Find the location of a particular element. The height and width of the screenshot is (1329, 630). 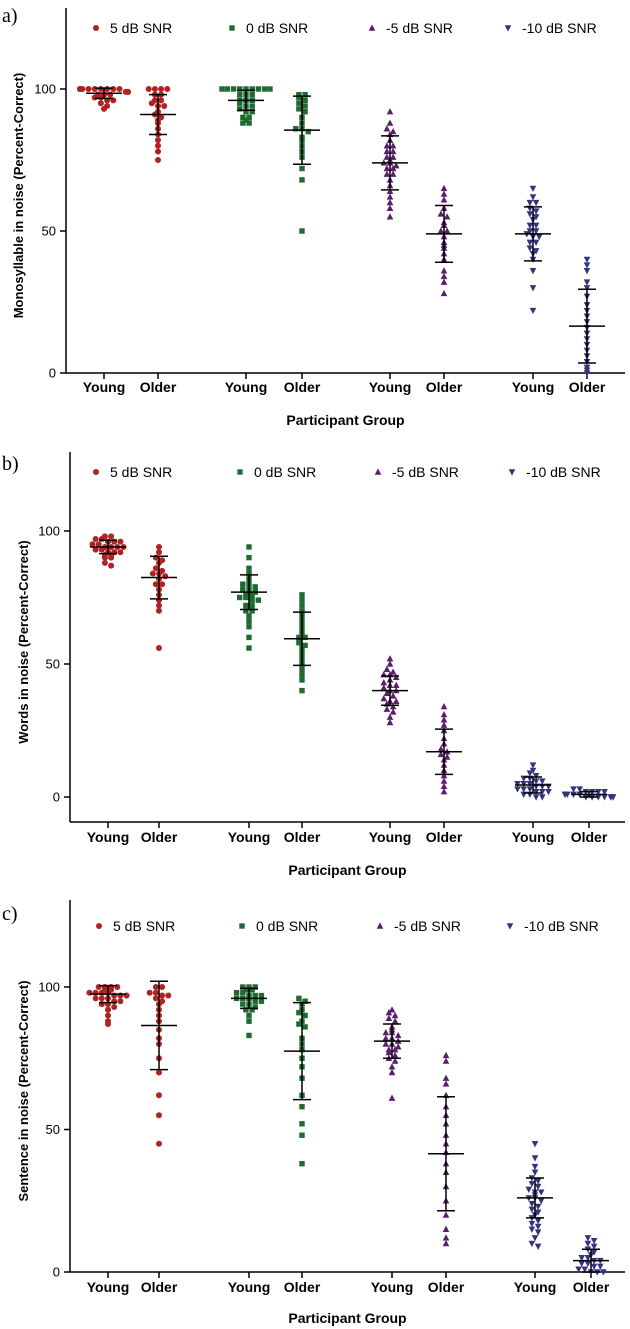

legend-label: -5 dB SNR is located at coordinates (419, 28).